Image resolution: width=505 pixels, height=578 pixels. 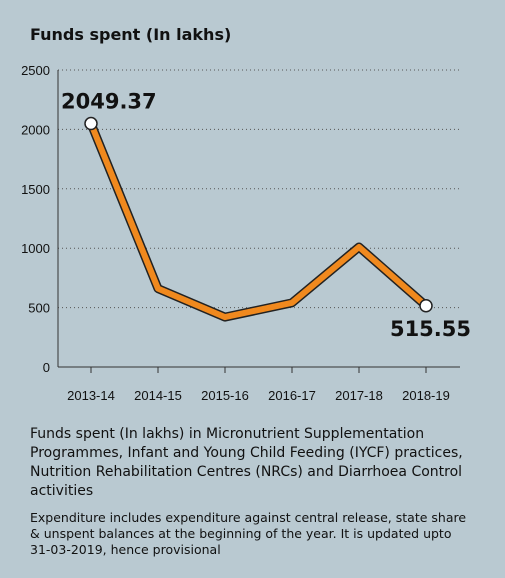 What do you see at coordinates (91, 395) in the screenshot?
I see `x-tick-label: 2013-14` at bounding box center [91, 395].